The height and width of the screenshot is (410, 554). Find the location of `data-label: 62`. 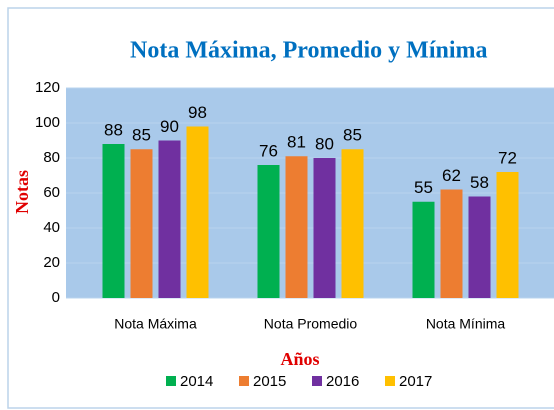

data-label: 62 is located at coordinates (451, 175).